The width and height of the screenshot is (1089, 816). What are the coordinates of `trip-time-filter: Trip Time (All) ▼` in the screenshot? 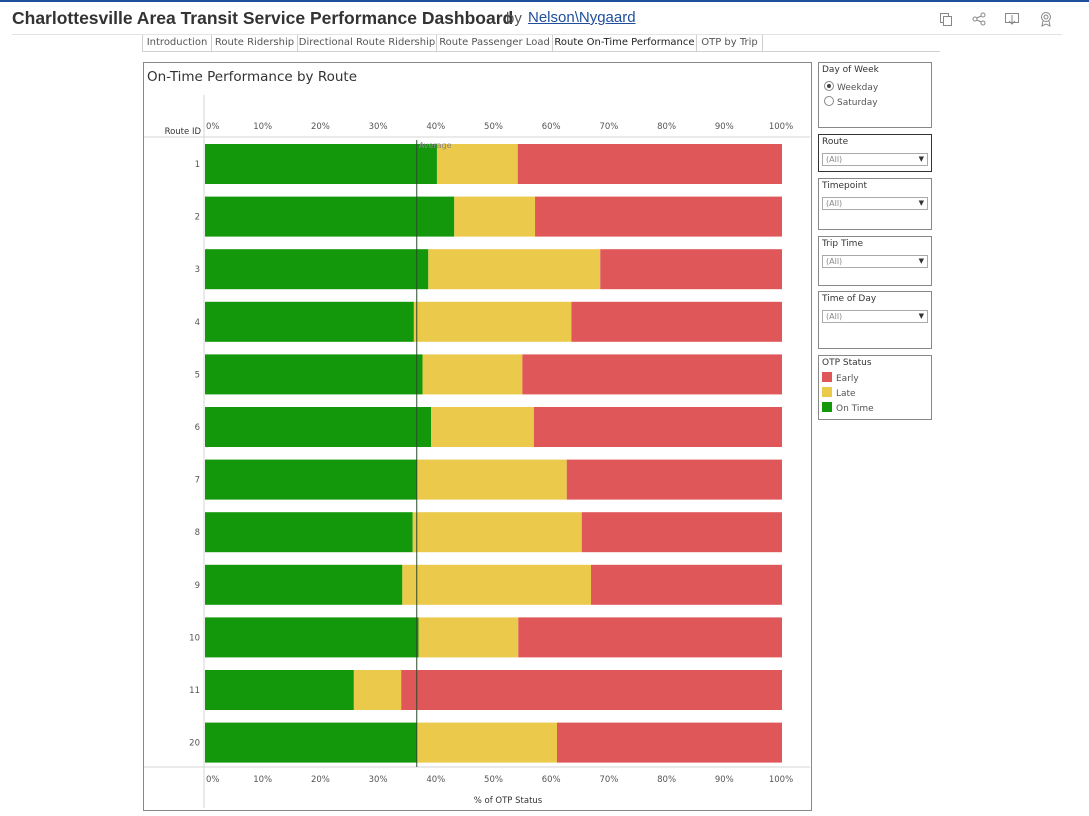 It's located at (875, 261).